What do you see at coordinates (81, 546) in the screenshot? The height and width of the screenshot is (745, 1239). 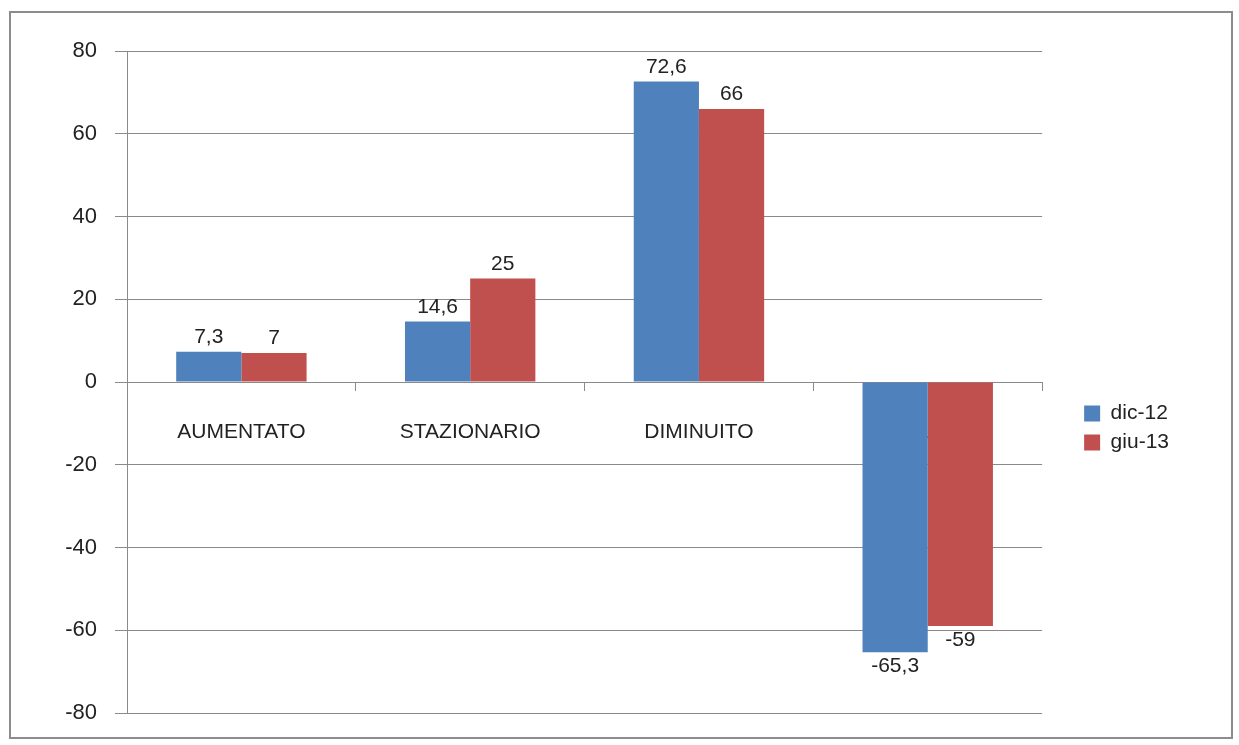 I see `y-tick-label: -40` at bounding box center [81, 546].